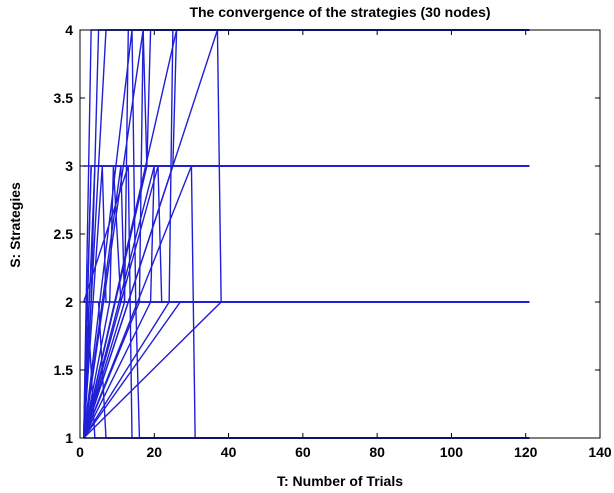  What do you see at coordinates (303, 452) in the screenshot?
I see `x-tick-label: 60` at bounding box center [303, 452].